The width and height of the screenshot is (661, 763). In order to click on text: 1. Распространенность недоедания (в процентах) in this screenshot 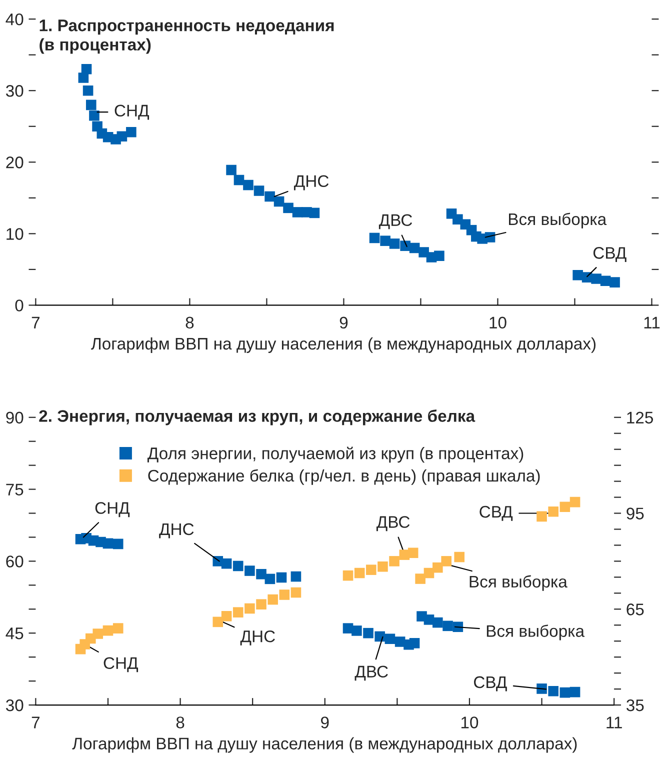, I will do `click(187, 37)`.